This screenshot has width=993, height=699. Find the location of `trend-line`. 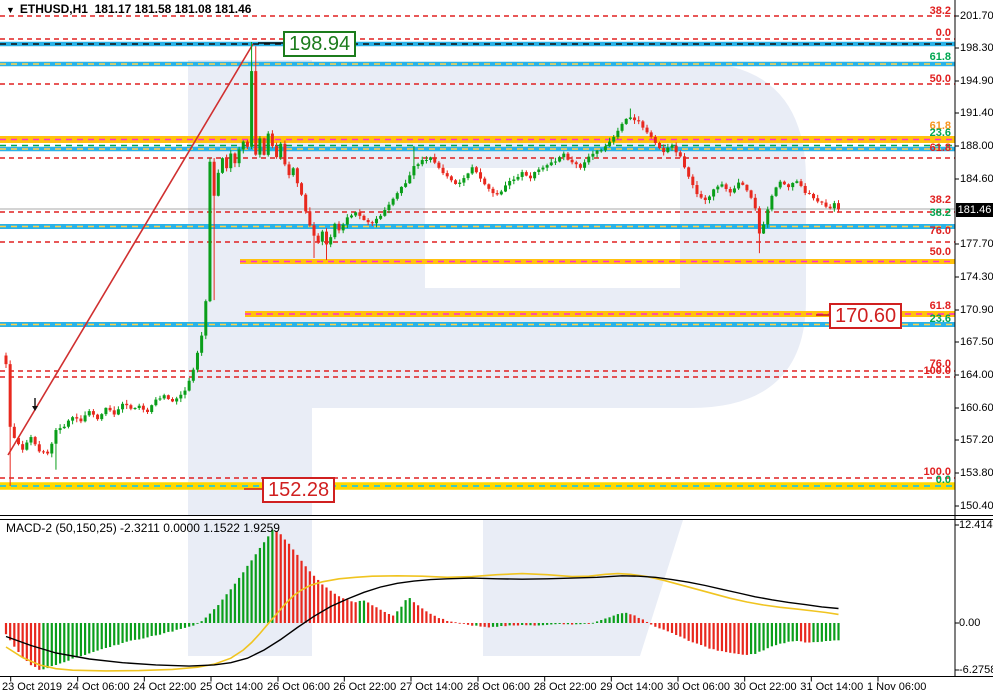

trend-line is located at coordinates (130, 249).